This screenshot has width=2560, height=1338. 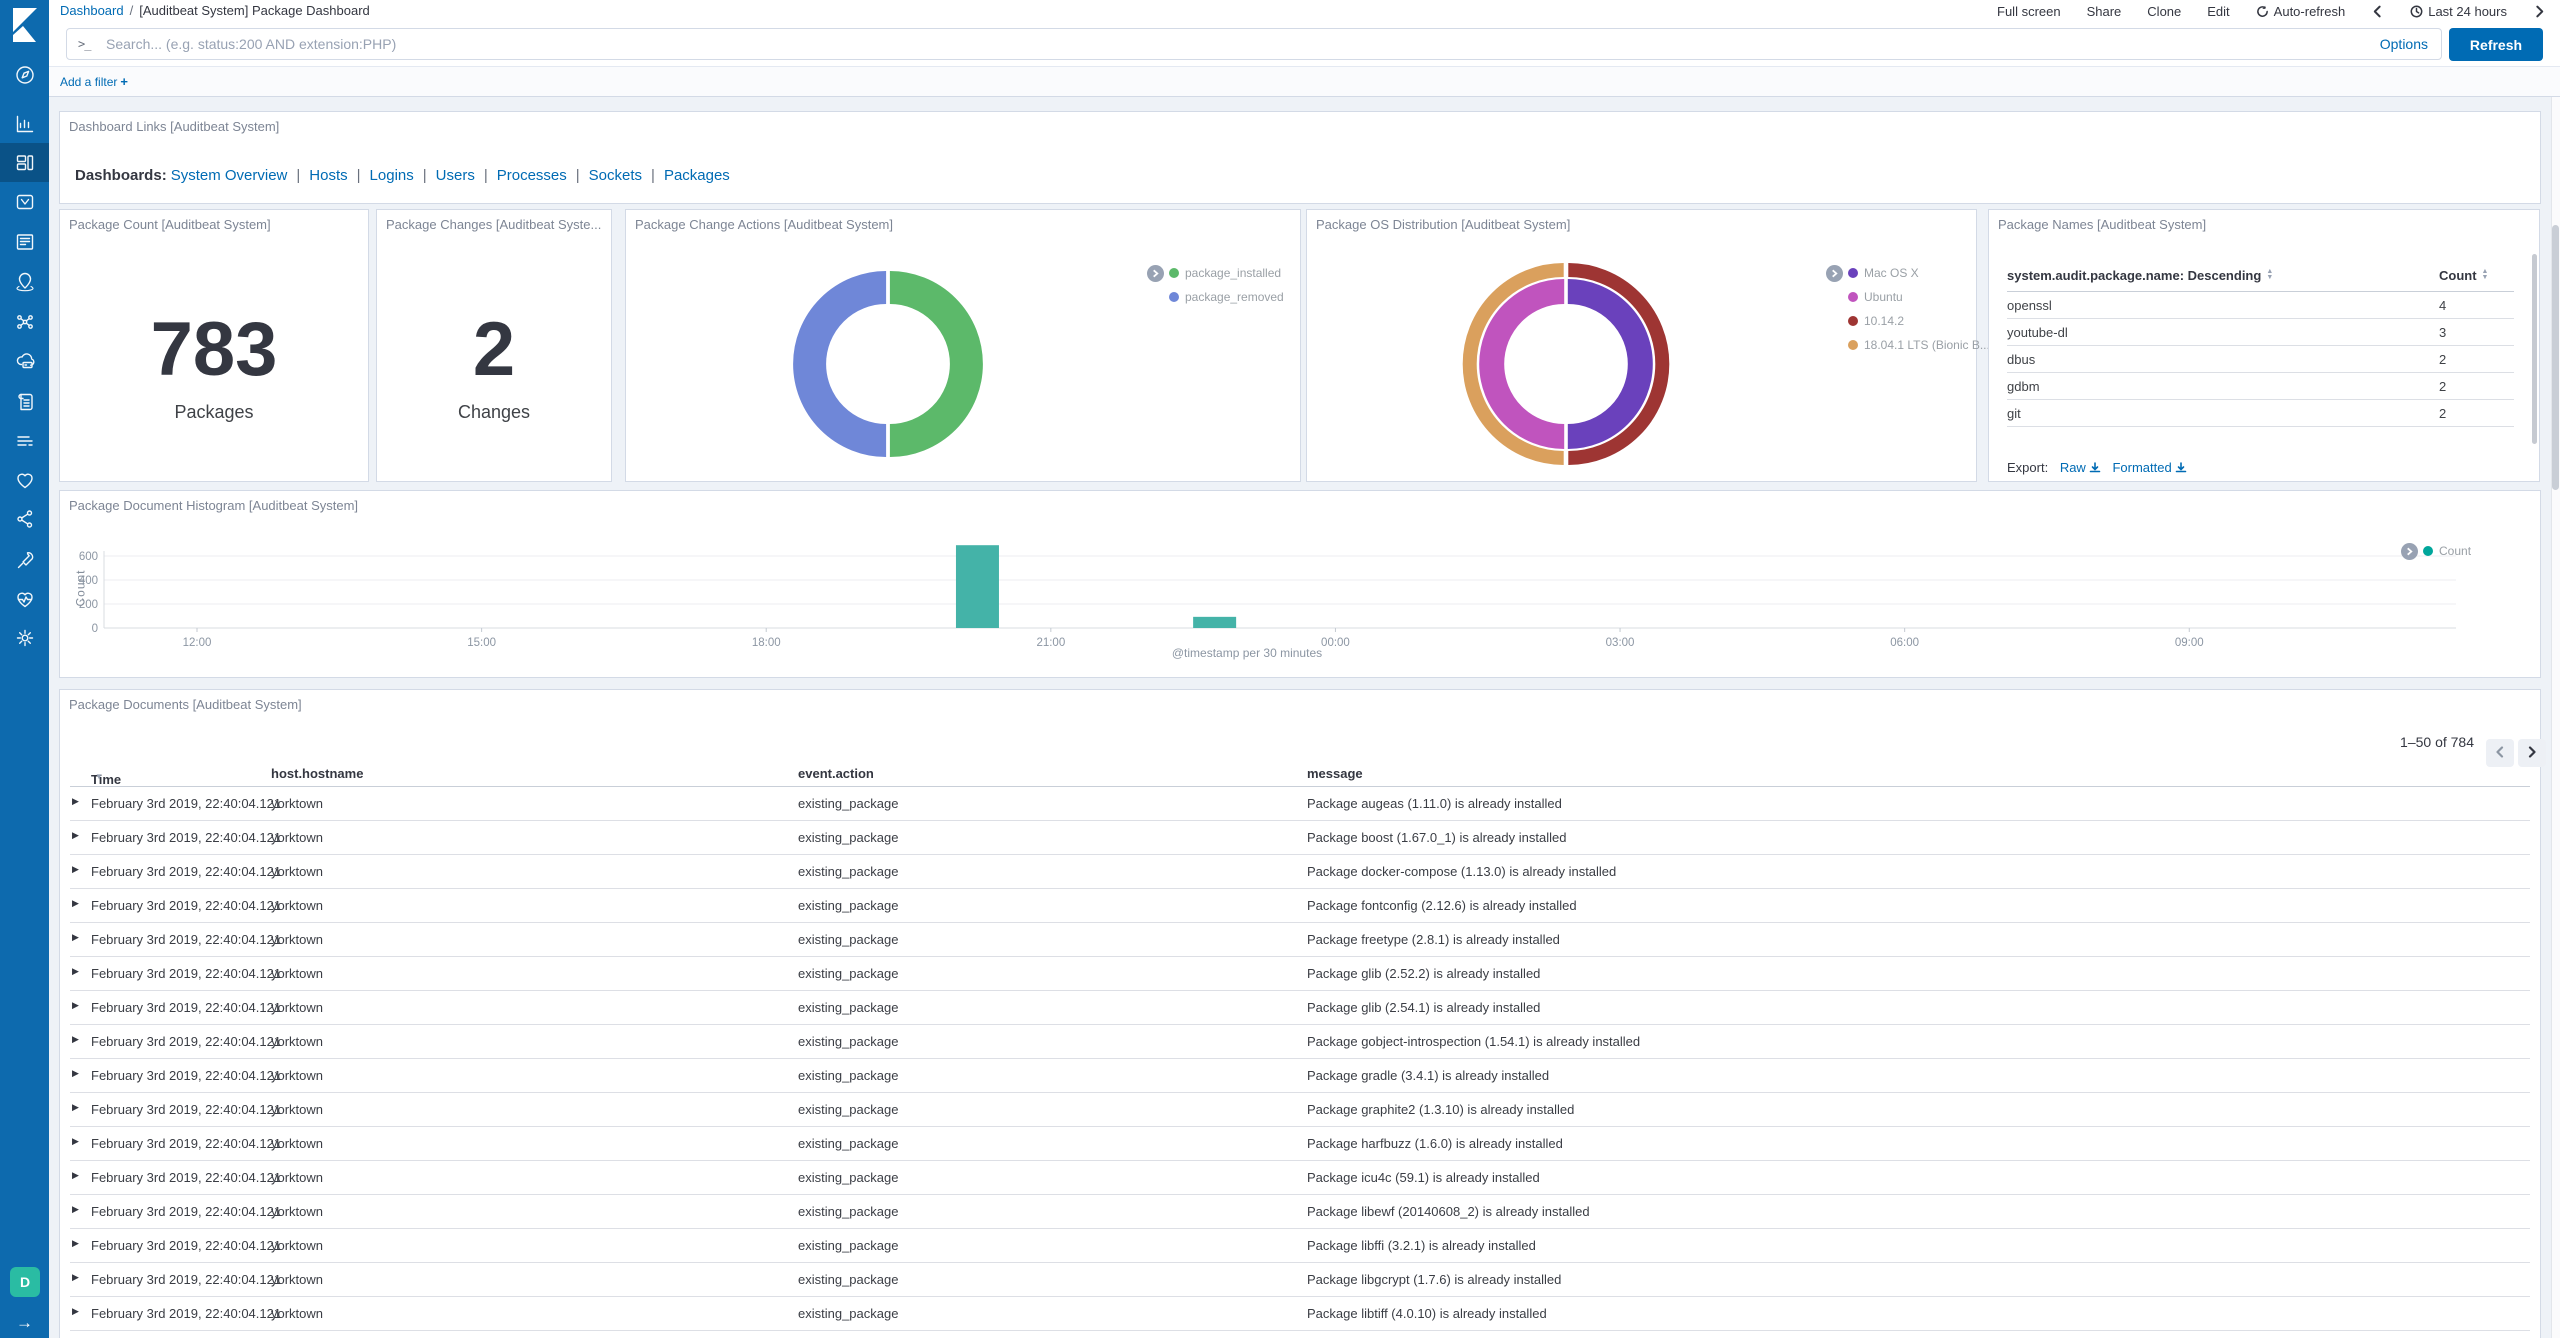 I want to click on os-inner-slice-mac-os-x, so click(x=1610, y=364).